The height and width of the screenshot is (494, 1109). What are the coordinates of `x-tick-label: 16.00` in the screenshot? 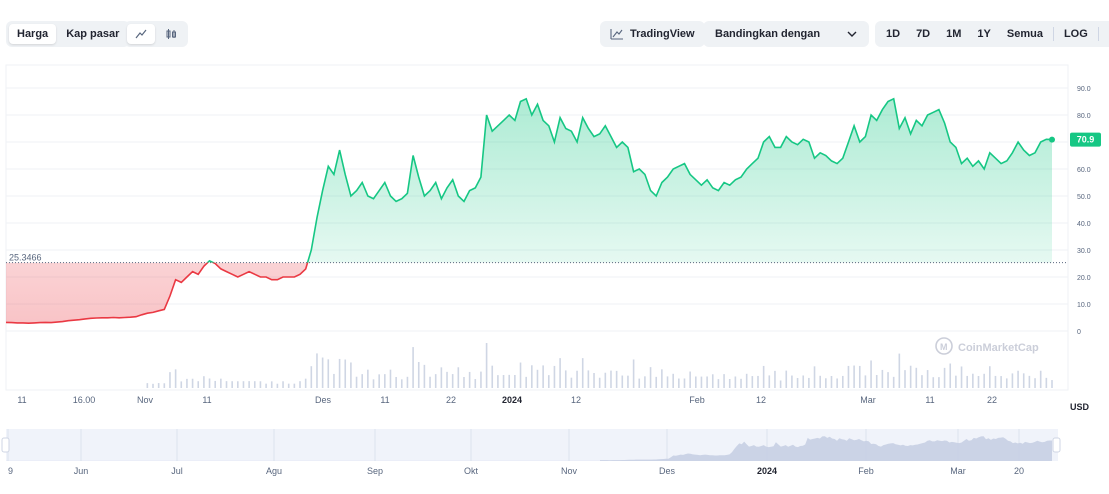 It's located at (84, 400).